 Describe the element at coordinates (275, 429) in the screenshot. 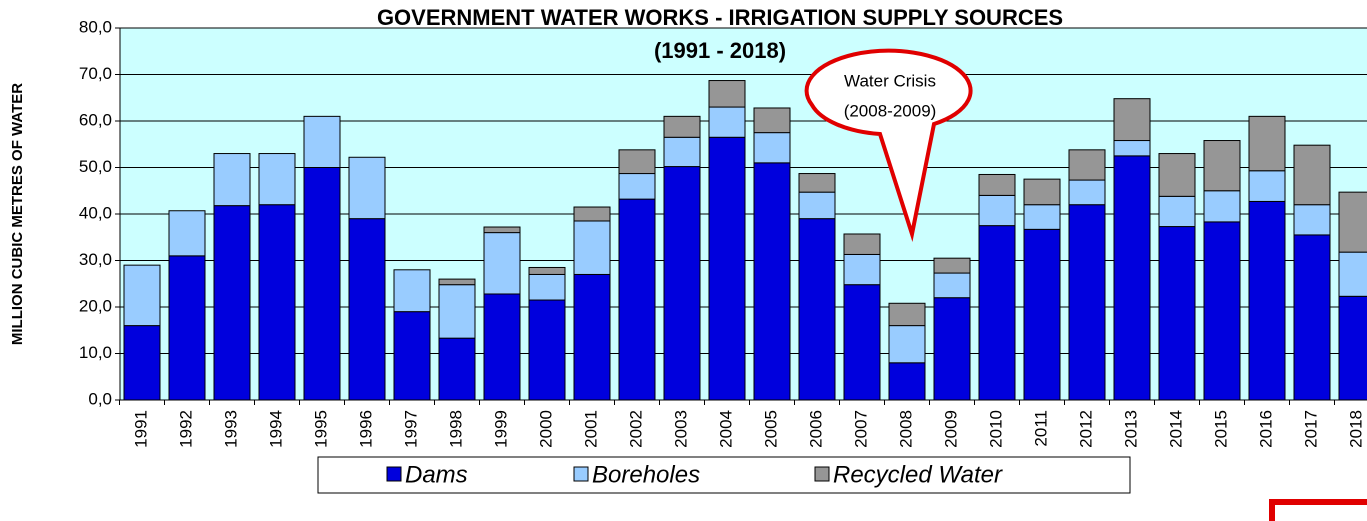

I see `x-tick-label: 1994` at that location.